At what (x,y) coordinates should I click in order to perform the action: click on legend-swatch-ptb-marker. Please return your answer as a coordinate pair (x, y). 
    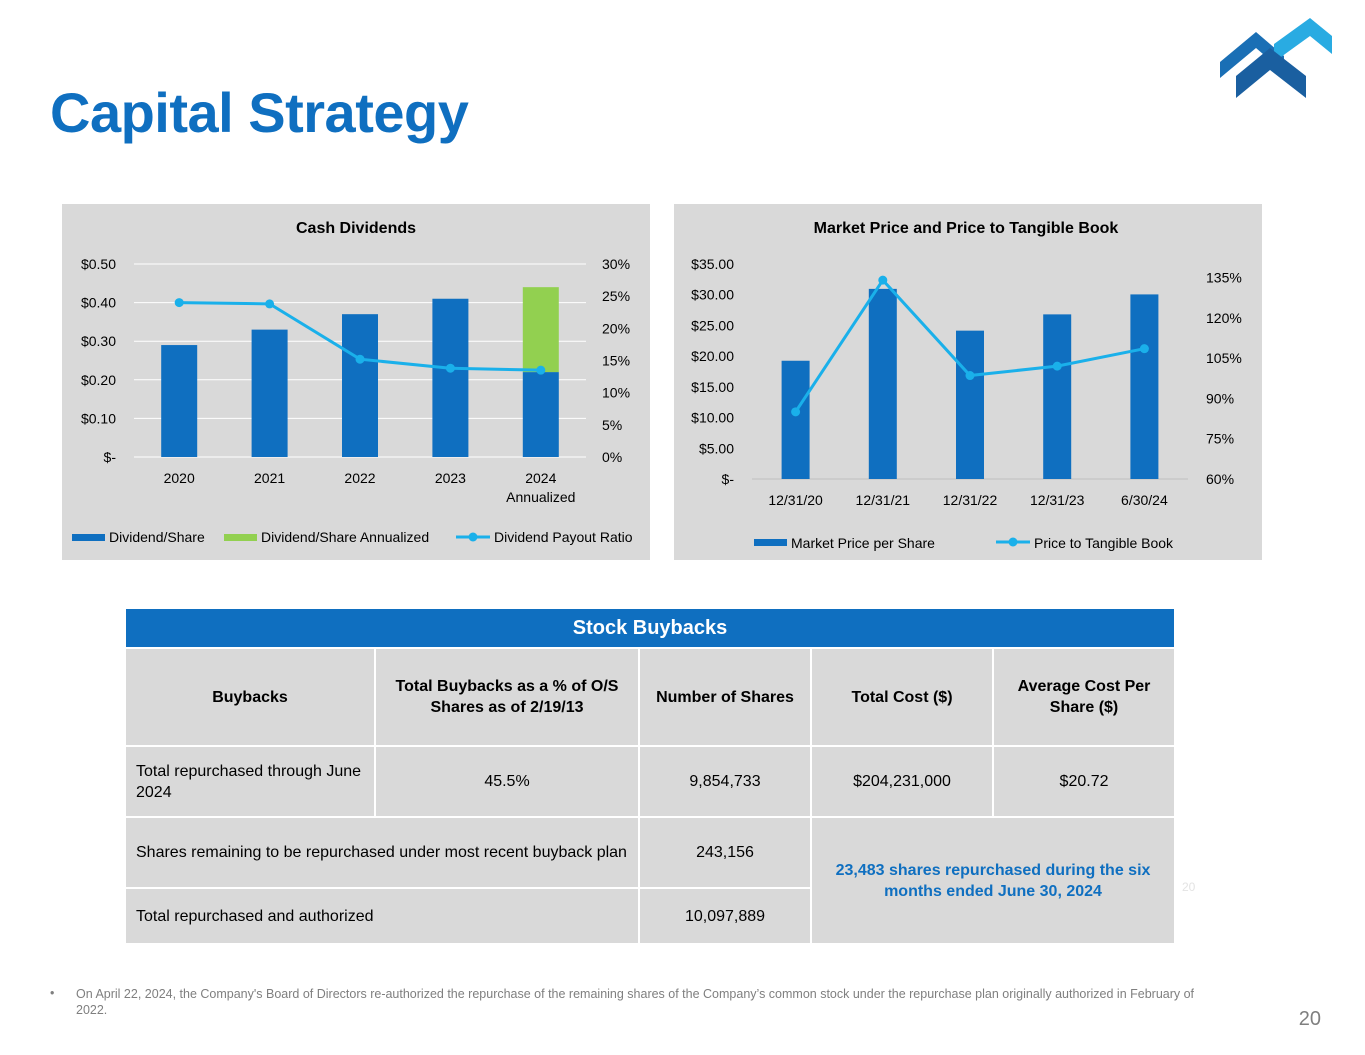
    Looking at the image, I should click on (1013, 542).